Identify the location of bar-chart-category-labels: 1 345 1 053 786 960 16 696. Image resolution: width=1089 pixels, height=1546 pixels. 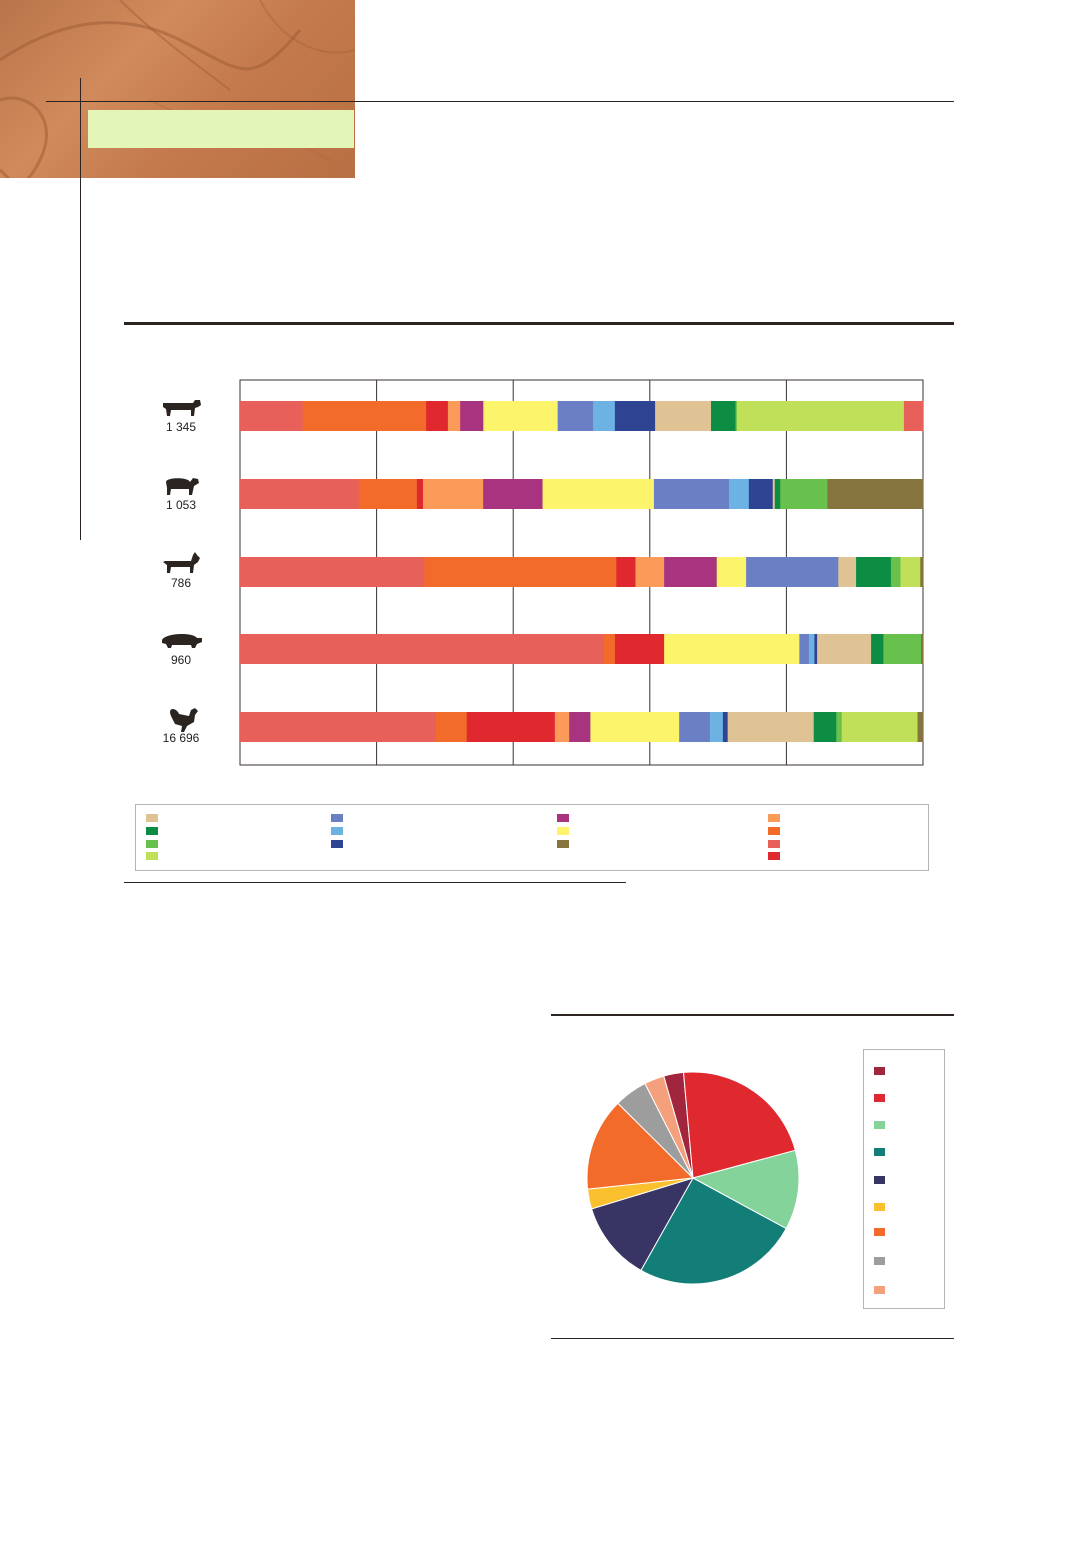
(181, 582).